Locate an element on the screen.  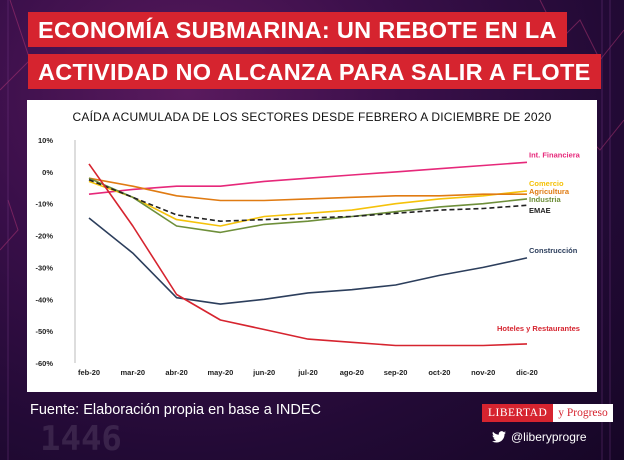
x-tick-label: ago-20 is located at coordinates (352, 372).